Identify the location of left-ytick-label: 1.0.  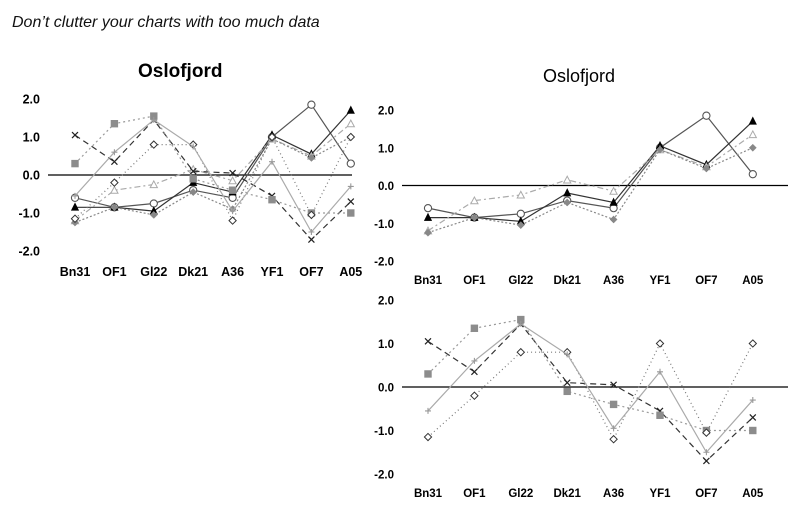
(31, 138).